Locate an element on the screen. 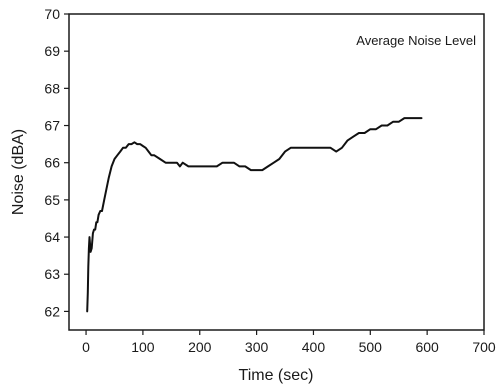 This screenshot has width=498, height=385. y-axis-ticks: 62 63 64 65 66 67 68 69 70 is located at coordinates (56, 162).